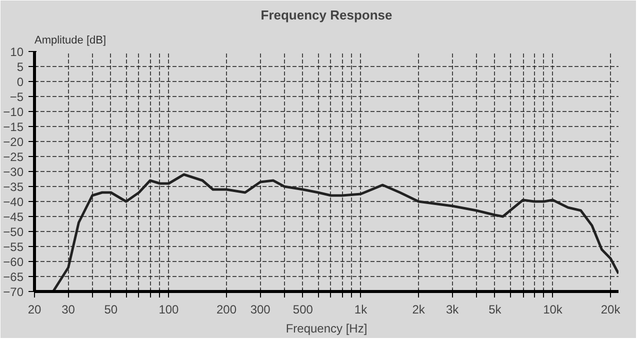  Describe the element at coordinates (17, 97) in the screenshot. I see `y-tick-label: −5` at that location.